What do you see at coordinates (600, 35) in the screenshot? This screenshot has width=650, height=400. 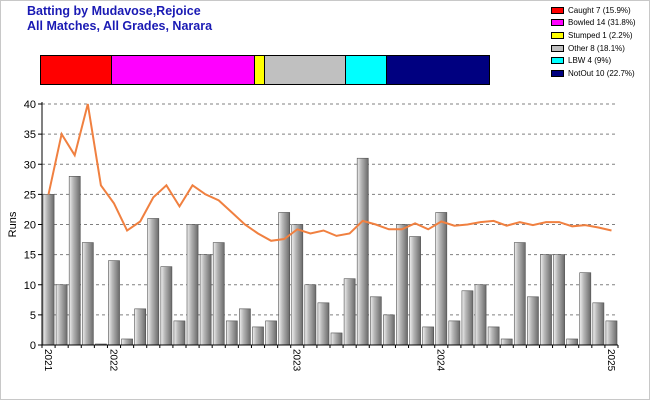 I see `legend-label: Stumped 1 (2.2%)` at bounding box center [600, 35].